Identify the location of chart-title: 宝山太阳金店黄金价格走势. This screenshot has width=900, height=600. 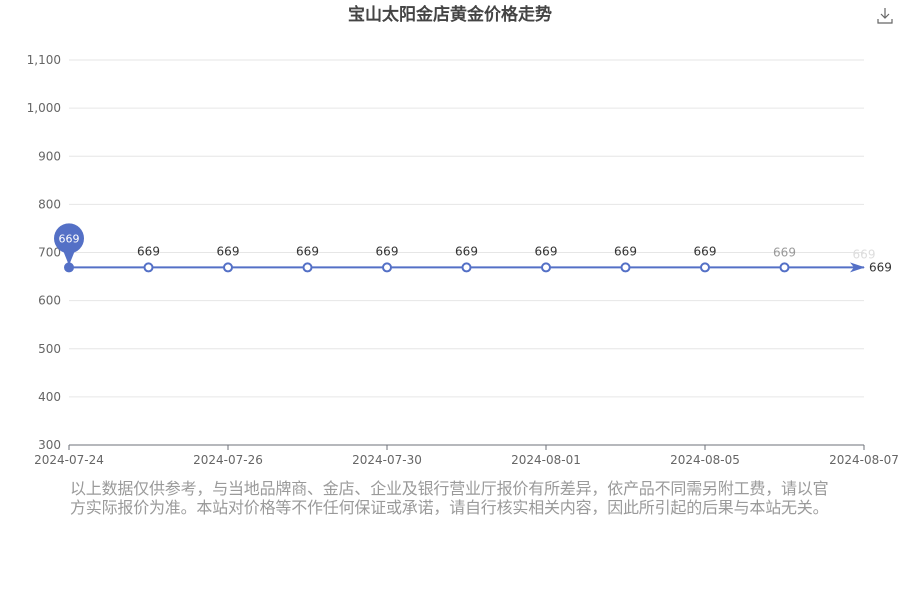
(450, 14).